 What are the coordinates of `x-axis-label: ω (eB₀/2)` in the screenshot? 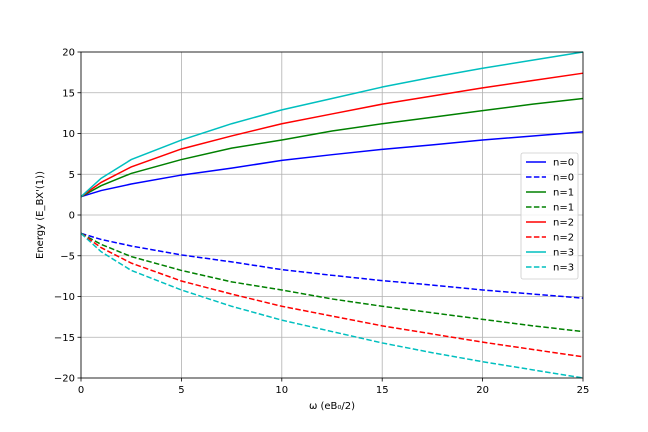 It's located at (332, 406).